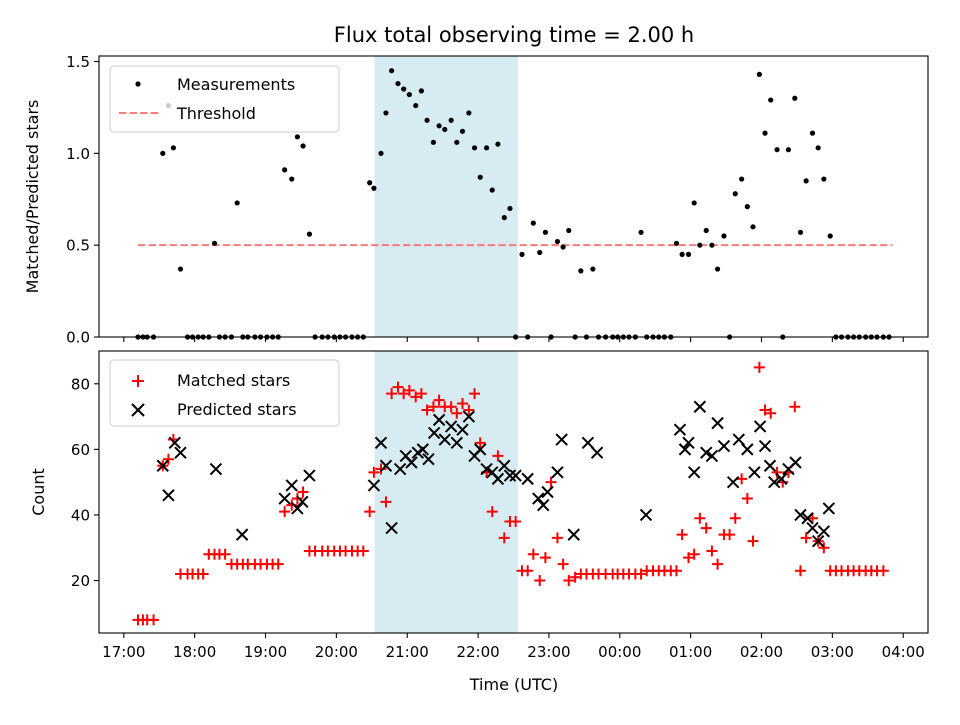  What do you see at coordinates (80, 581) in the screenshot?
I see `bottom-ytick-label: 20` at bounding box center [80, 581].